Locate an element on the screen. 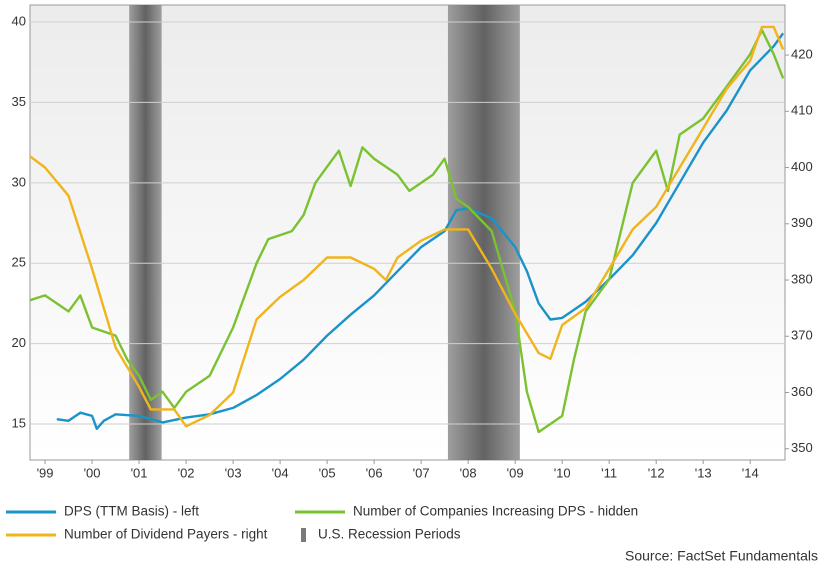  x-tick-label: '11 is located at coordinates (609, 472).